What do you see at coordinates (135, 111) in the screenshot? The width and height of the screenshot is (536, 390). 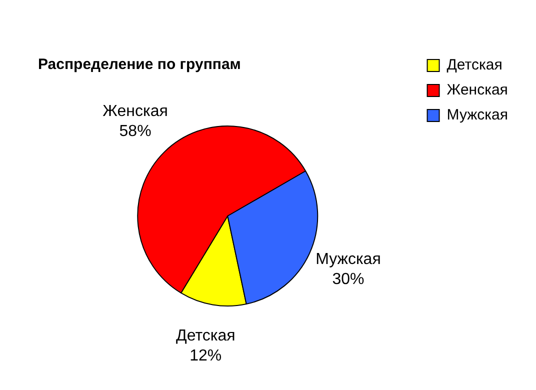 I see `slice-label: Женская` at bounding box center [135, 111].